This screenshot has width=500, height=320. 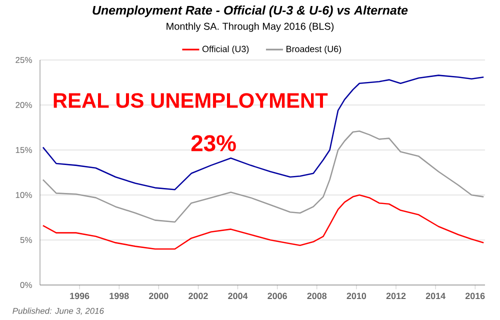 I want to click on chart-title: Unemployment Rate - Official (U-3 & U-6) vs Alternate, so click(x=250, y=12).